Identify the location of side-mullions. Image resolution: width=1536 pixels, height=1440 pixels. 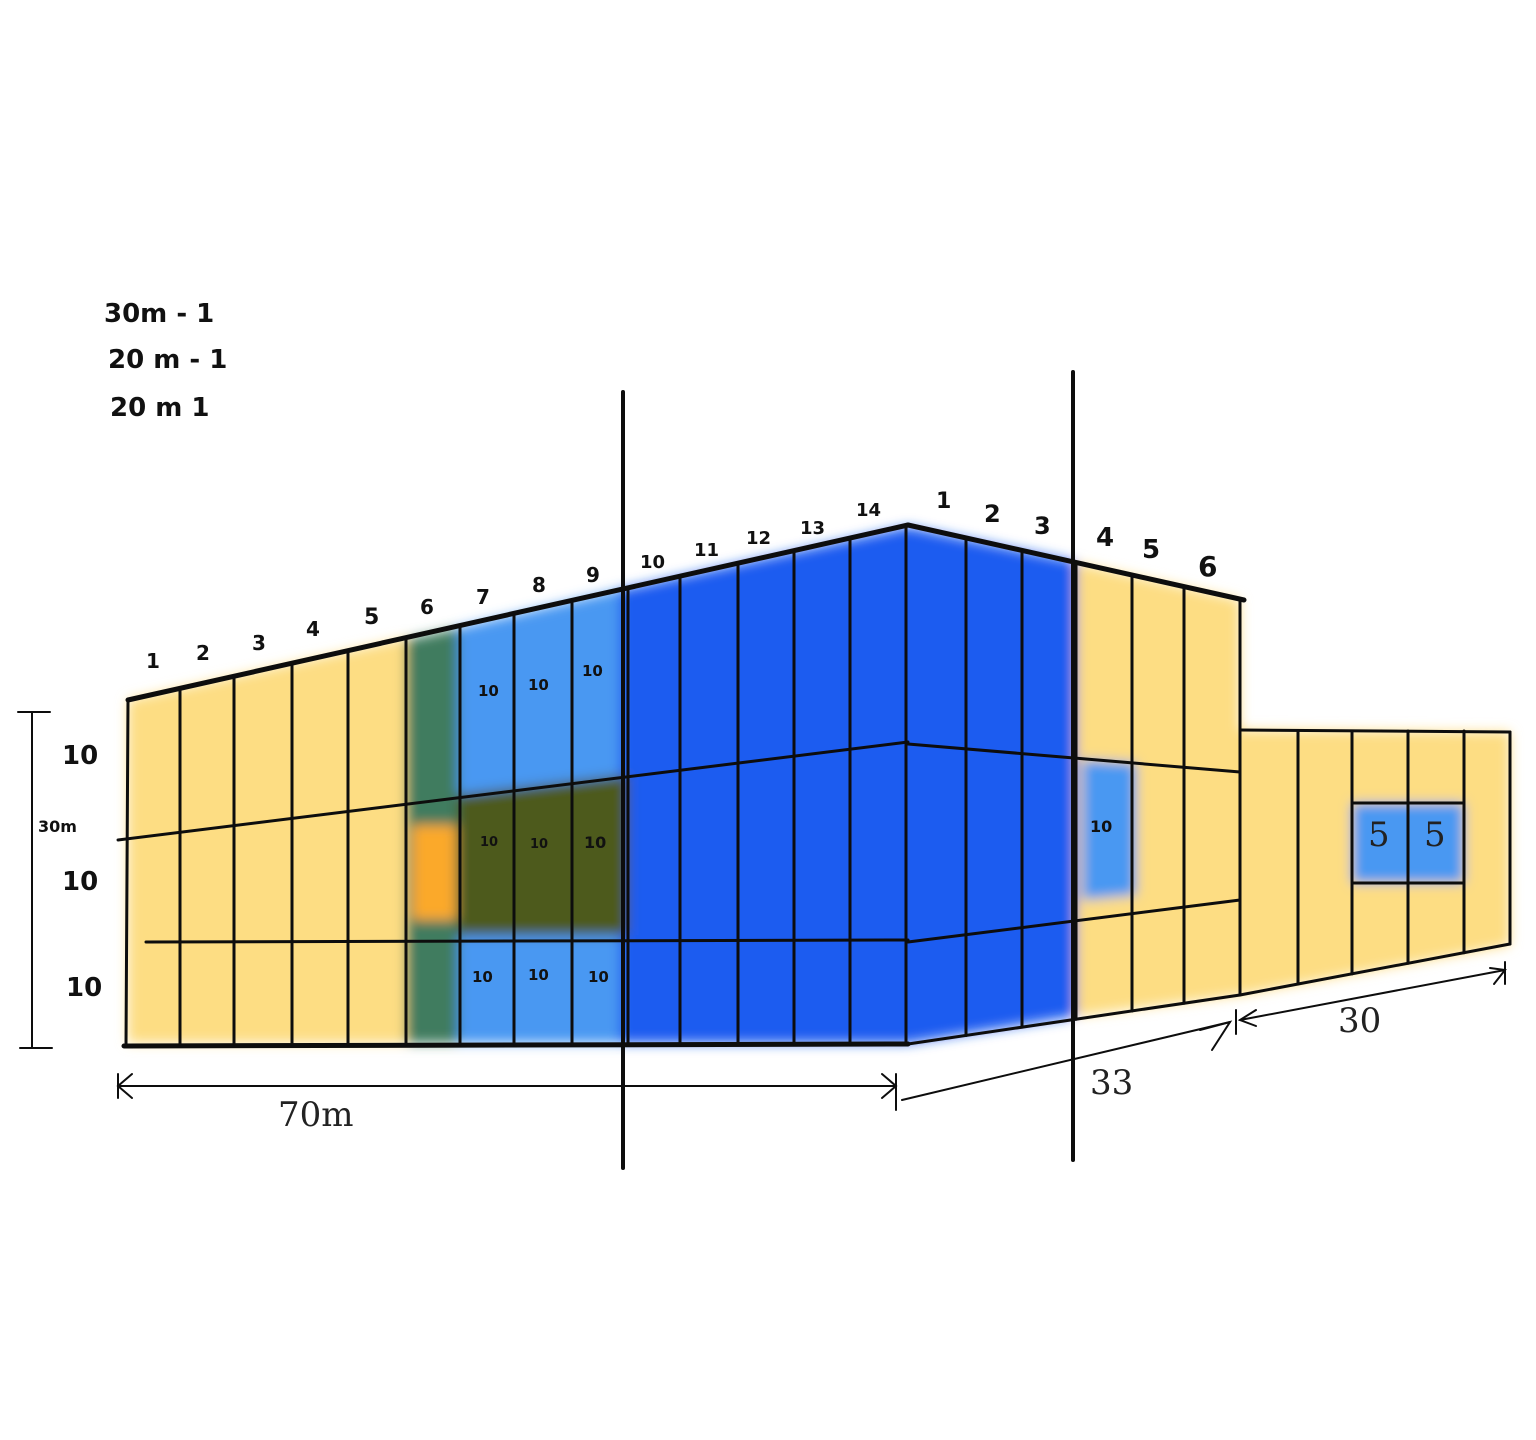
(1103, 786).